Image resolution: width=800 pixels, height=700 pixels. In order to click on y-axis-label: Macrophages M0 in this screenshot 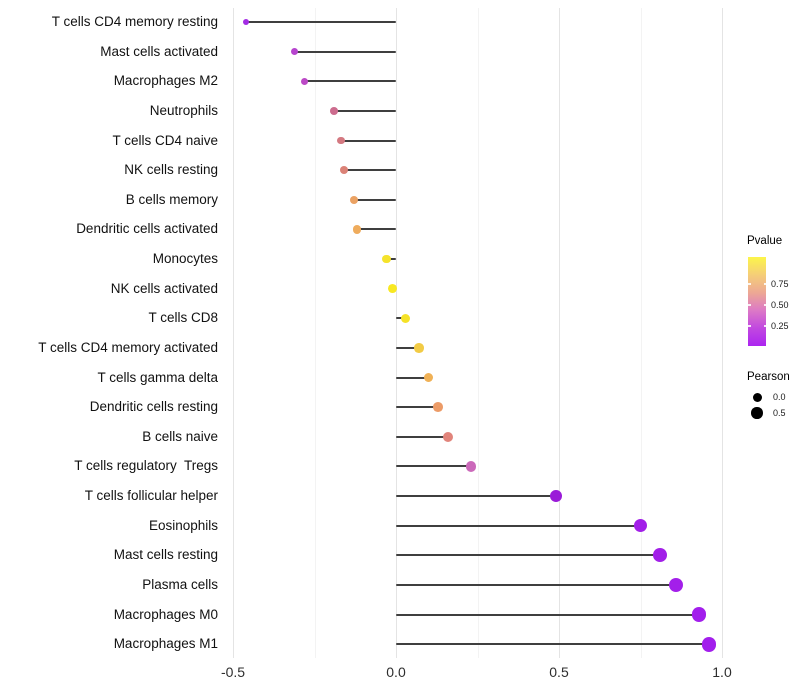, I will do `click(165, 614)`.